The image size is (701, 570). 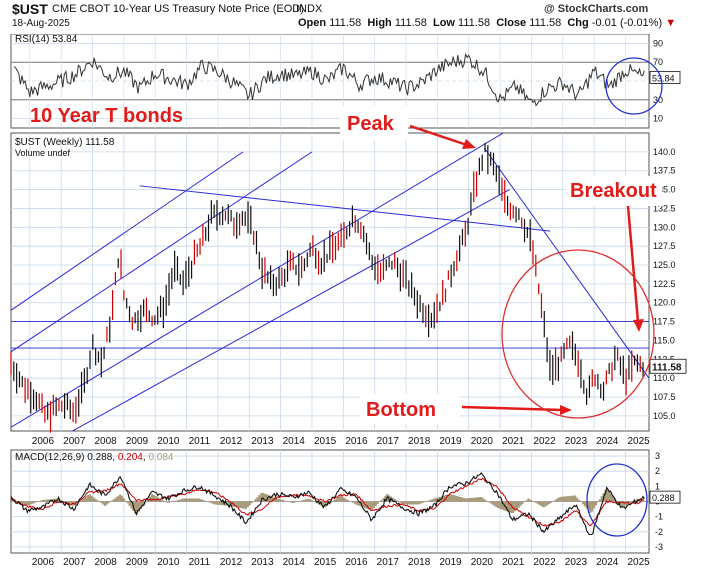 What do you see at coordinates (329, 79) in the screenshot?
I see `rsi-line` at bounding box center [329, 79].